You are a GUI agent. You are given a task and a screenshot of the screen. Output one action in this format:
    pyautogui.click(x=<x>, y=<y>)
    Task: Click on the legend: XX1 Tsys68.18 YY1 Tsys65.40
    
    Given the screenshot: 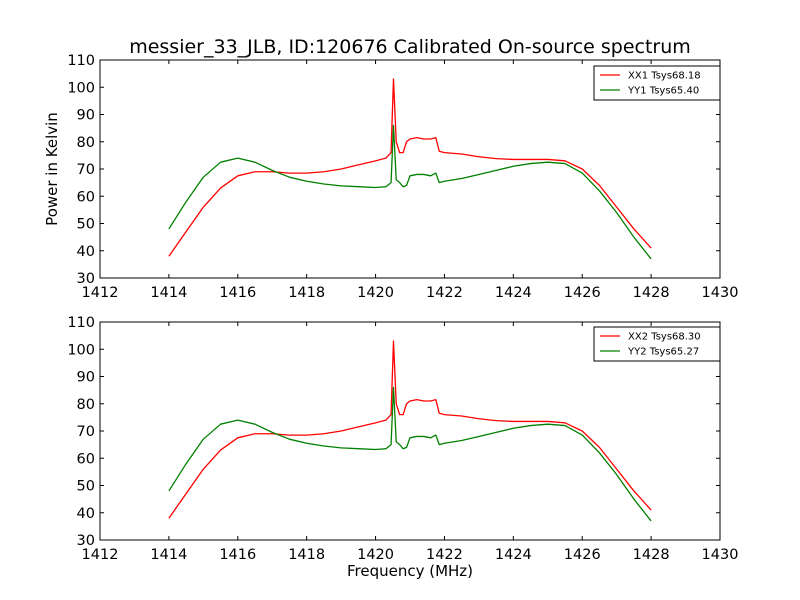 What is the action you would take?
    pyautogui.click(x=657, y=83)
    